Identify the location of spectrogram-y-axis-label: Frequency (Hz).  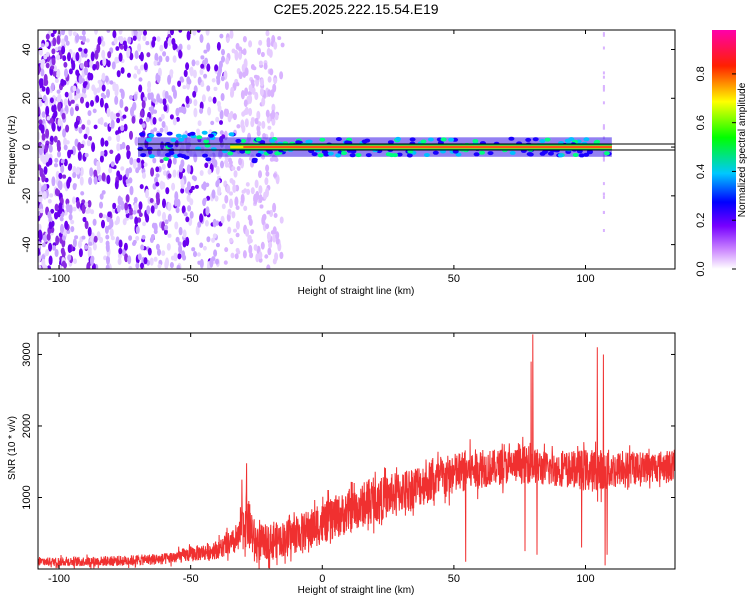
(12, 150).